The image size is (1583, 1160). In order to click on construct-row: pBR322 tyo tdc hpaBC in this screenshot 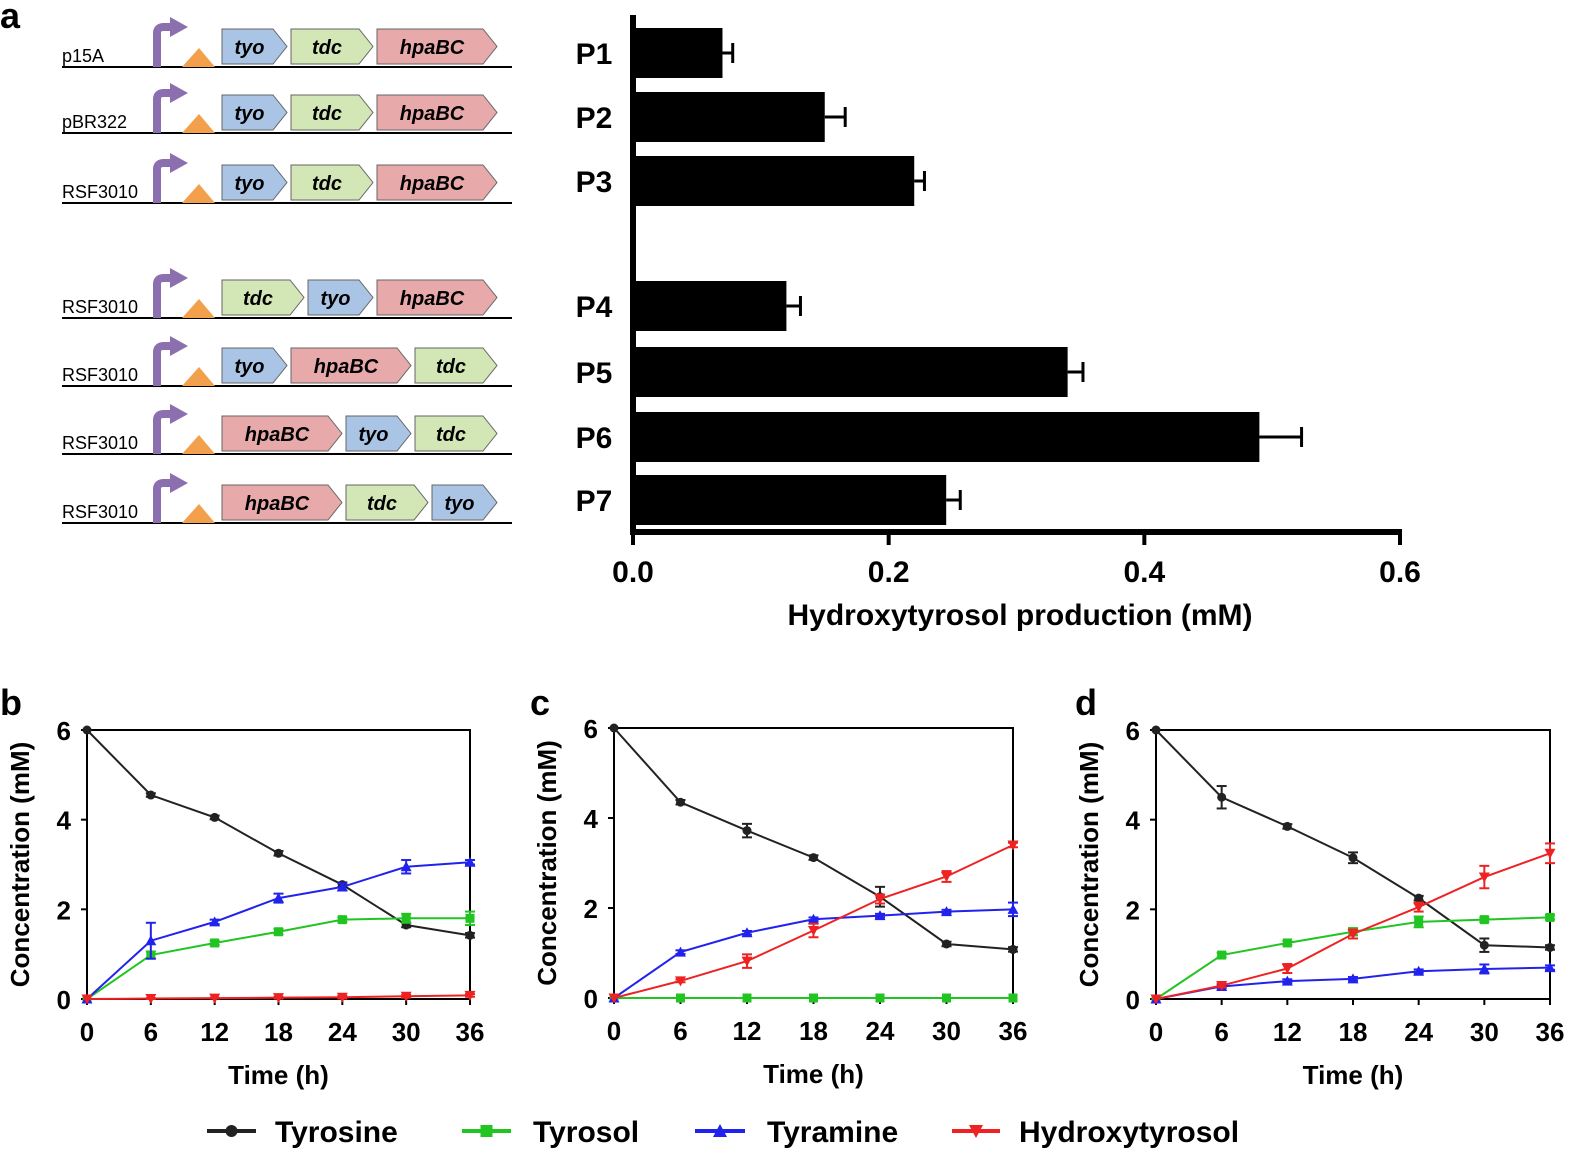, I will do `click(287, 108)`.